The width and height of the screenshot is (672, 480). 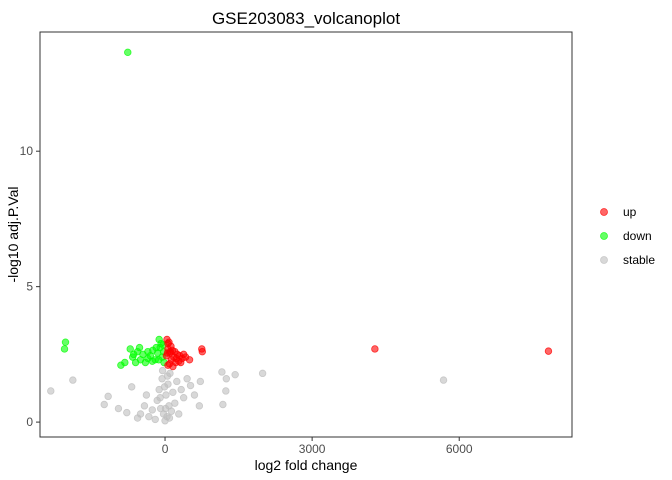 What do you see at coordinates (29, 422) in the screenshot?
I see `y-tick-label: 0` at bounding box center [29, 422].